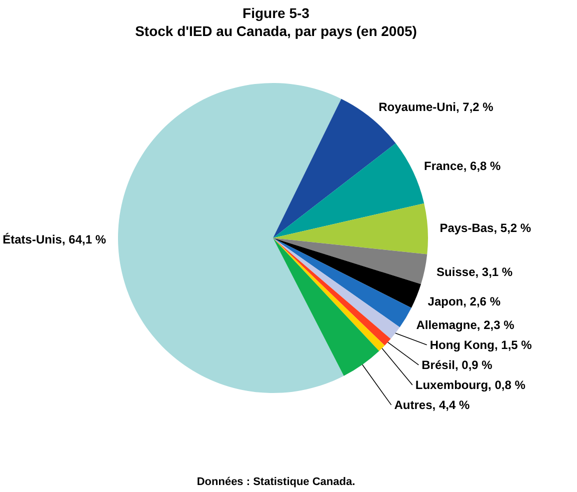 The height and width of the screenshot is (492, 577). Describe the element at coordinates (276, 13) in the screenshot. I see `chart-title: Figure 5-3` at that location.